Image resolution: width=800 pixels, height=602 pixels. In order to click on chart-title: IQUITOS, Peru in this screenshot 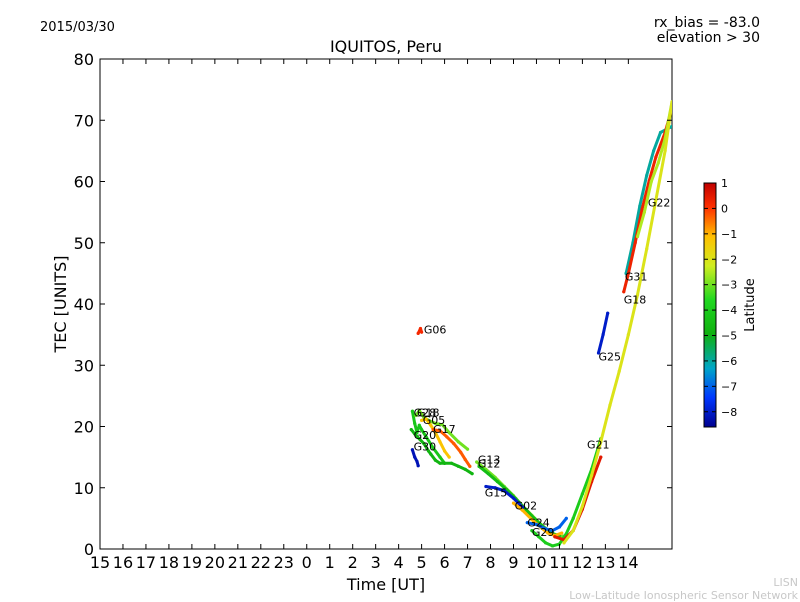, I will do `click(386, 46)`.